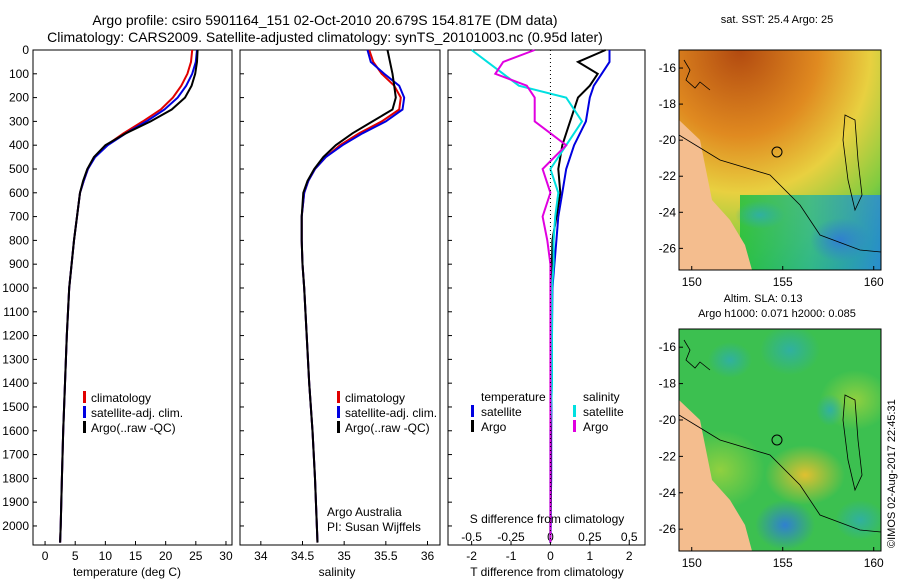 This screenshot has height=580, width=900. What do you see at coordinates (892, 473) in the screenshot?
I see `imos-timestamp: ©IMOS 02-Aug-2017 22:45:31` at bounding box center [892, 473].